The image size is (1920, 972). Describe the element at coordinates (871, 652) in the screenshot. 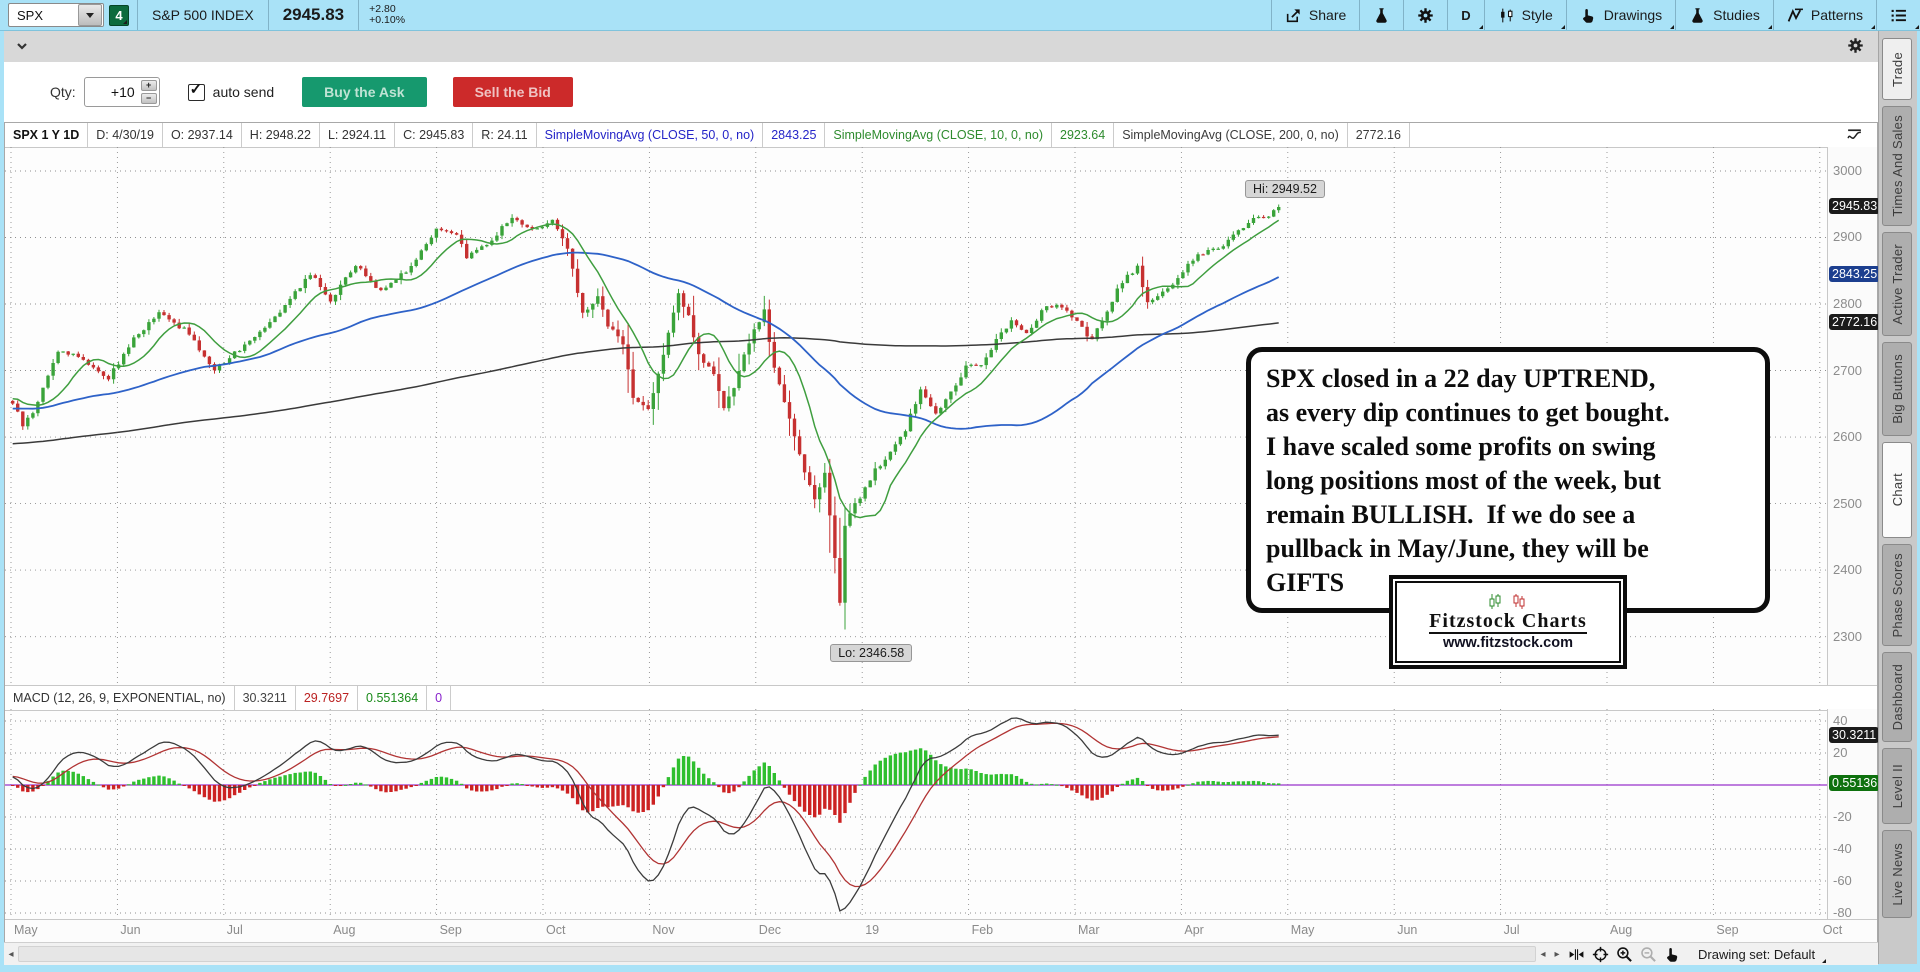

I see `low-label: Lo: 2346.58` at that location.